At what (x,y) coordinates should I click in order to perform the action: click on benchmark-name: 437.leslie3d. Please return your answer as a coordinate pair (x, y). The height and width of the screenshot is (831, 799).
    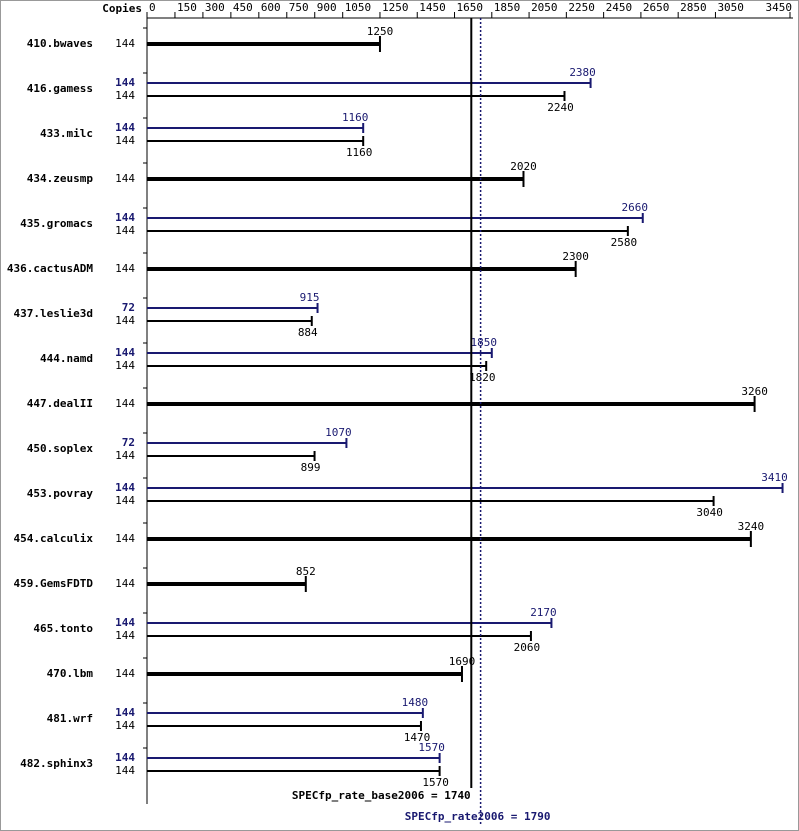
    Looking at the image, I should click on (53, 313).